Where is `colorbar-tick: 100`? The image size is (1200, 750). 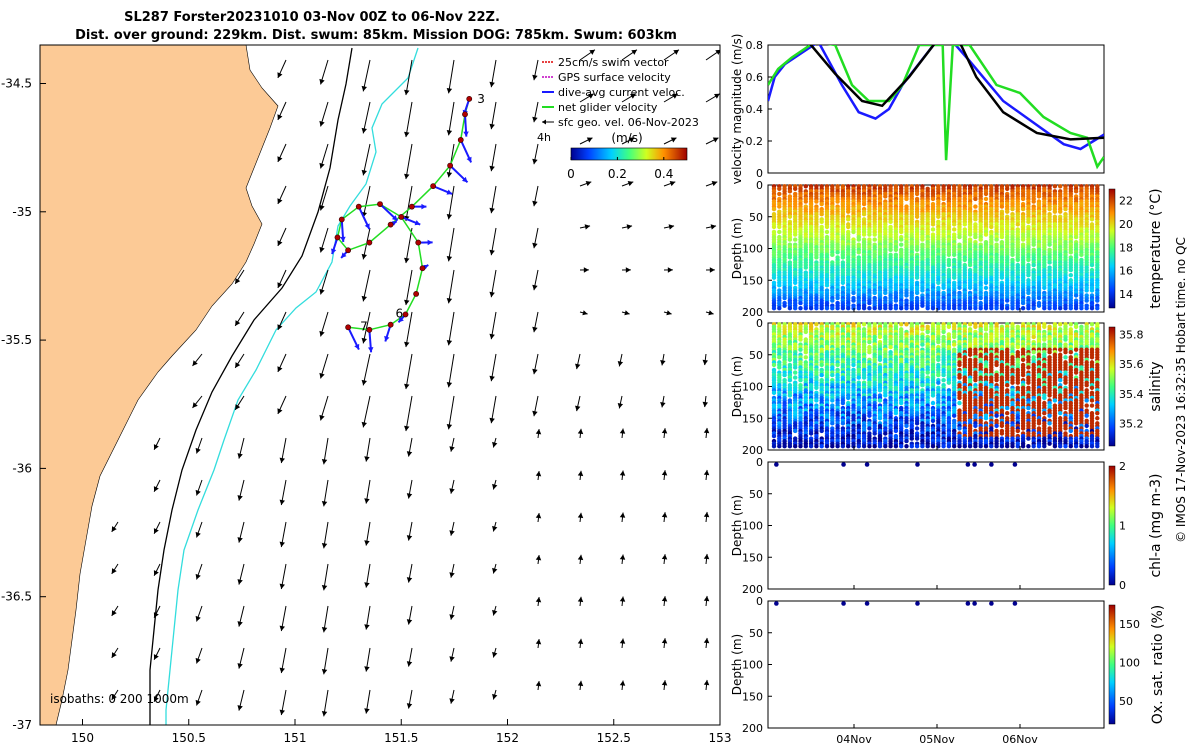
colorbar-tick: 100 is located at coordinates (1129, 663).